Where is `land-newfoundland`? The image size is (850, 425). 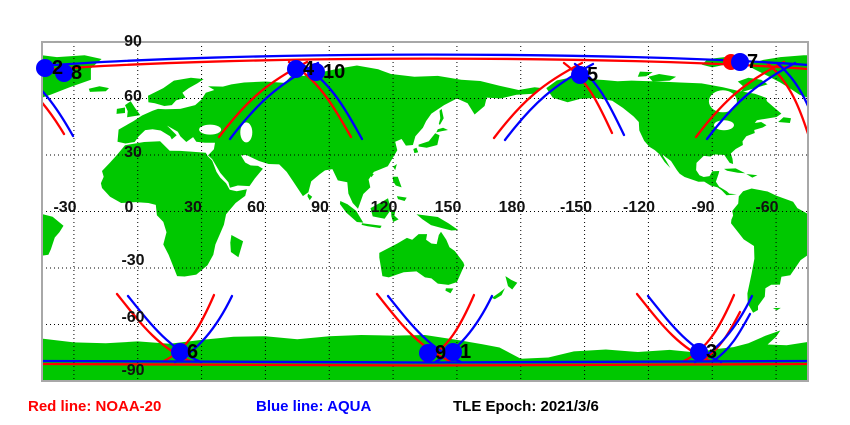
land-newfoundland is located at coordinates (784, 120).